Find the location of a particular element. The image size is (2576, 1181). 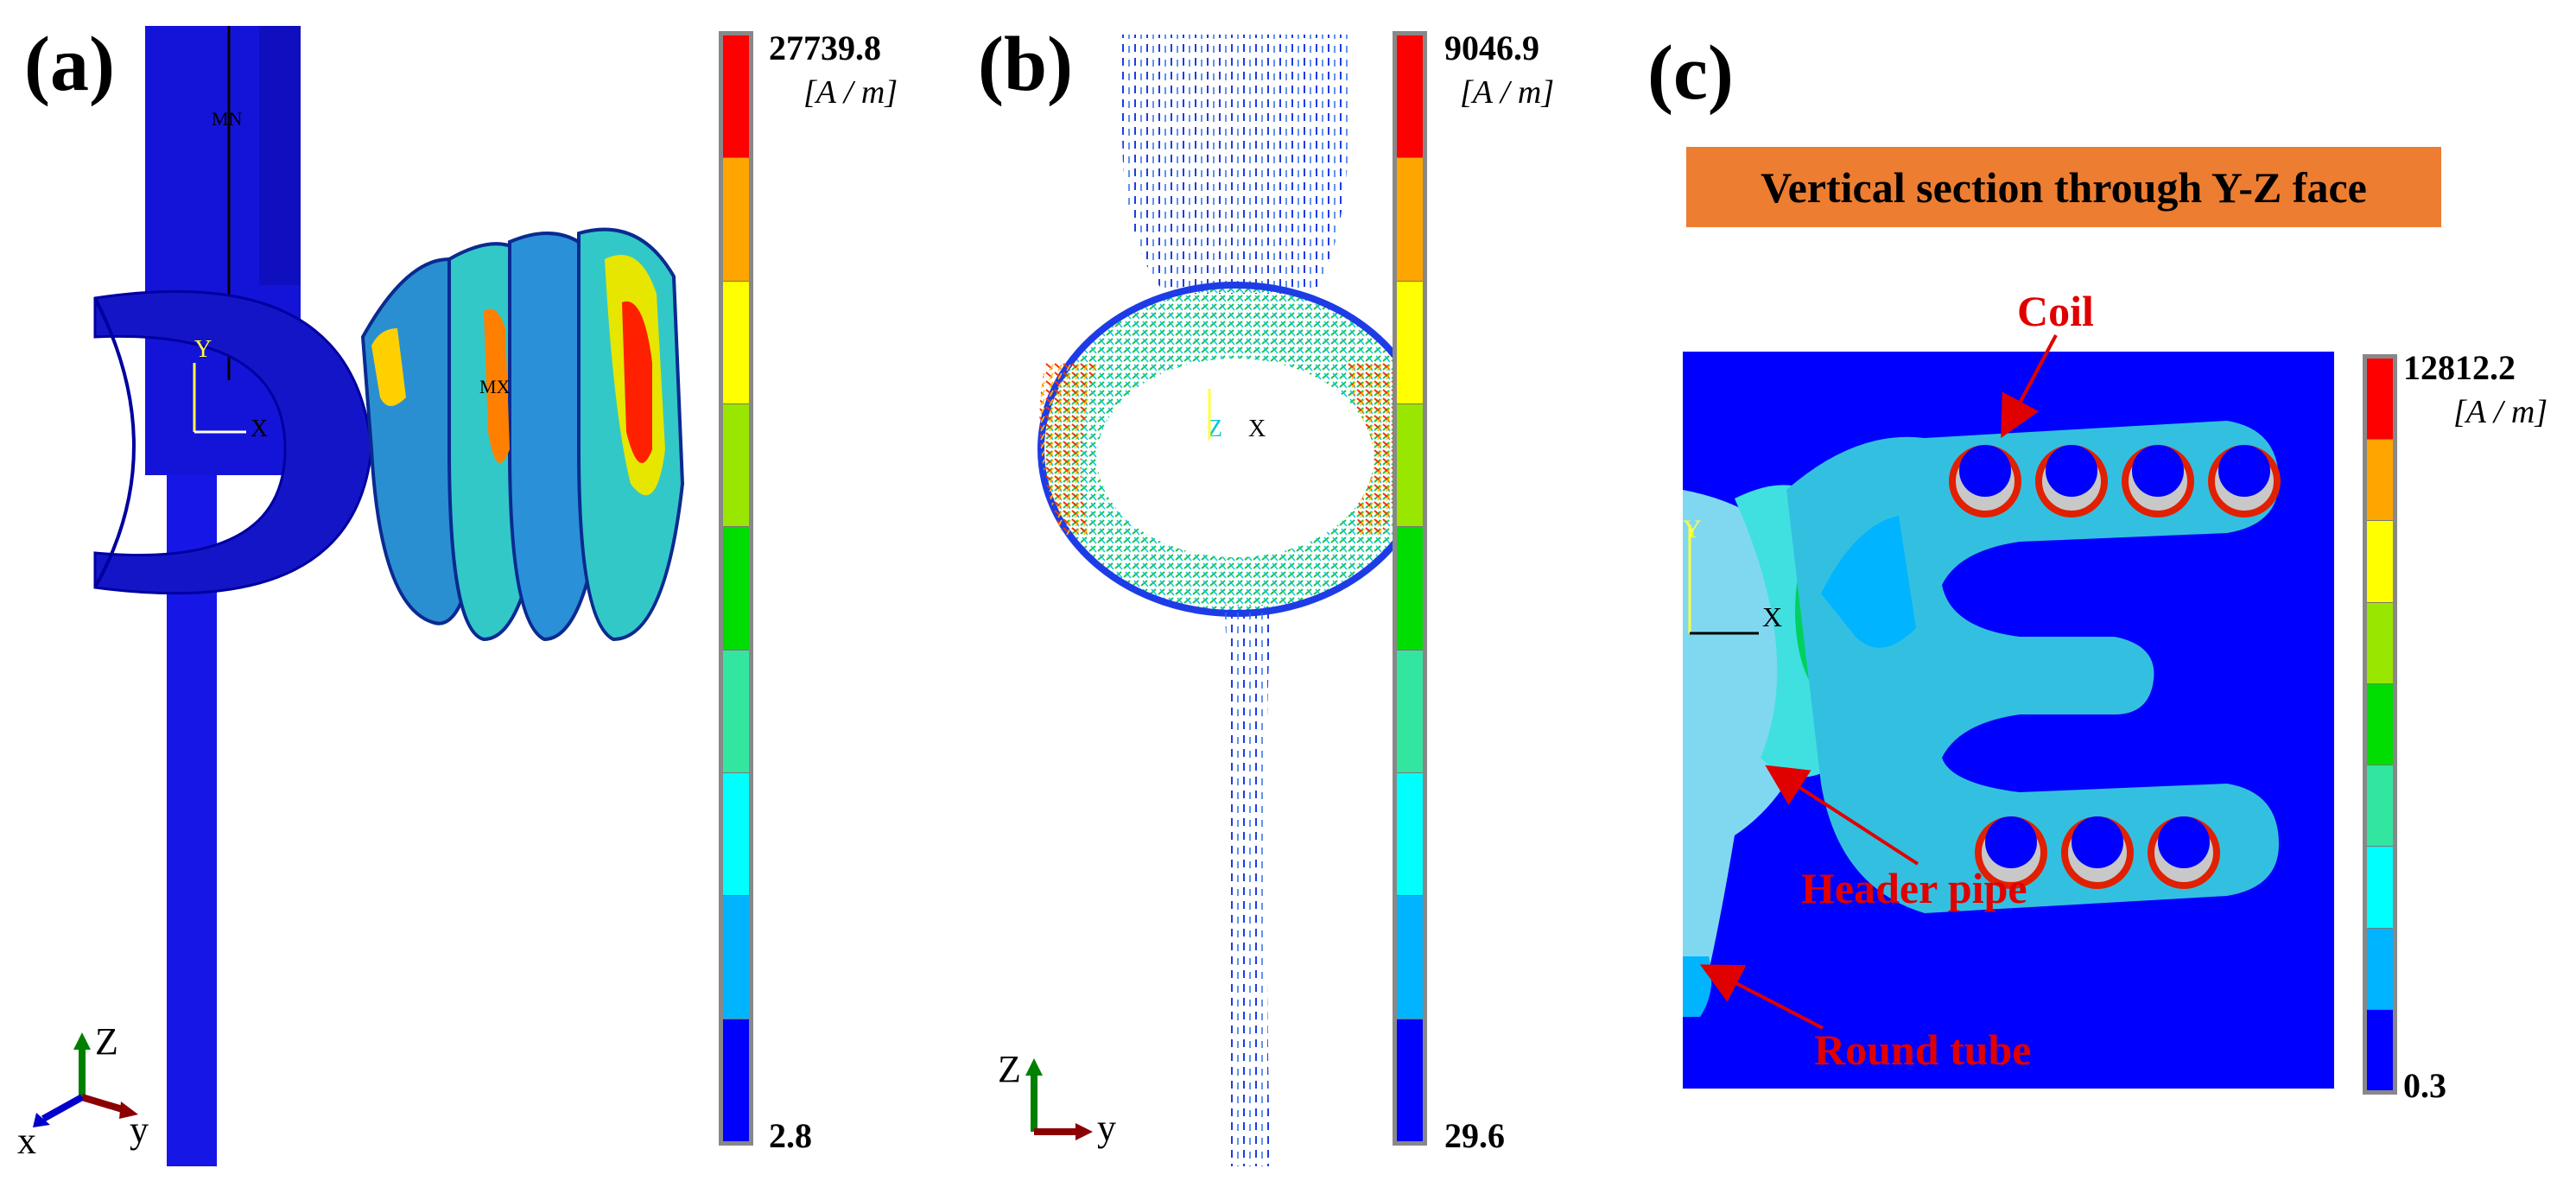

axis-a-z: Z is located at coordinates (106, 1041).